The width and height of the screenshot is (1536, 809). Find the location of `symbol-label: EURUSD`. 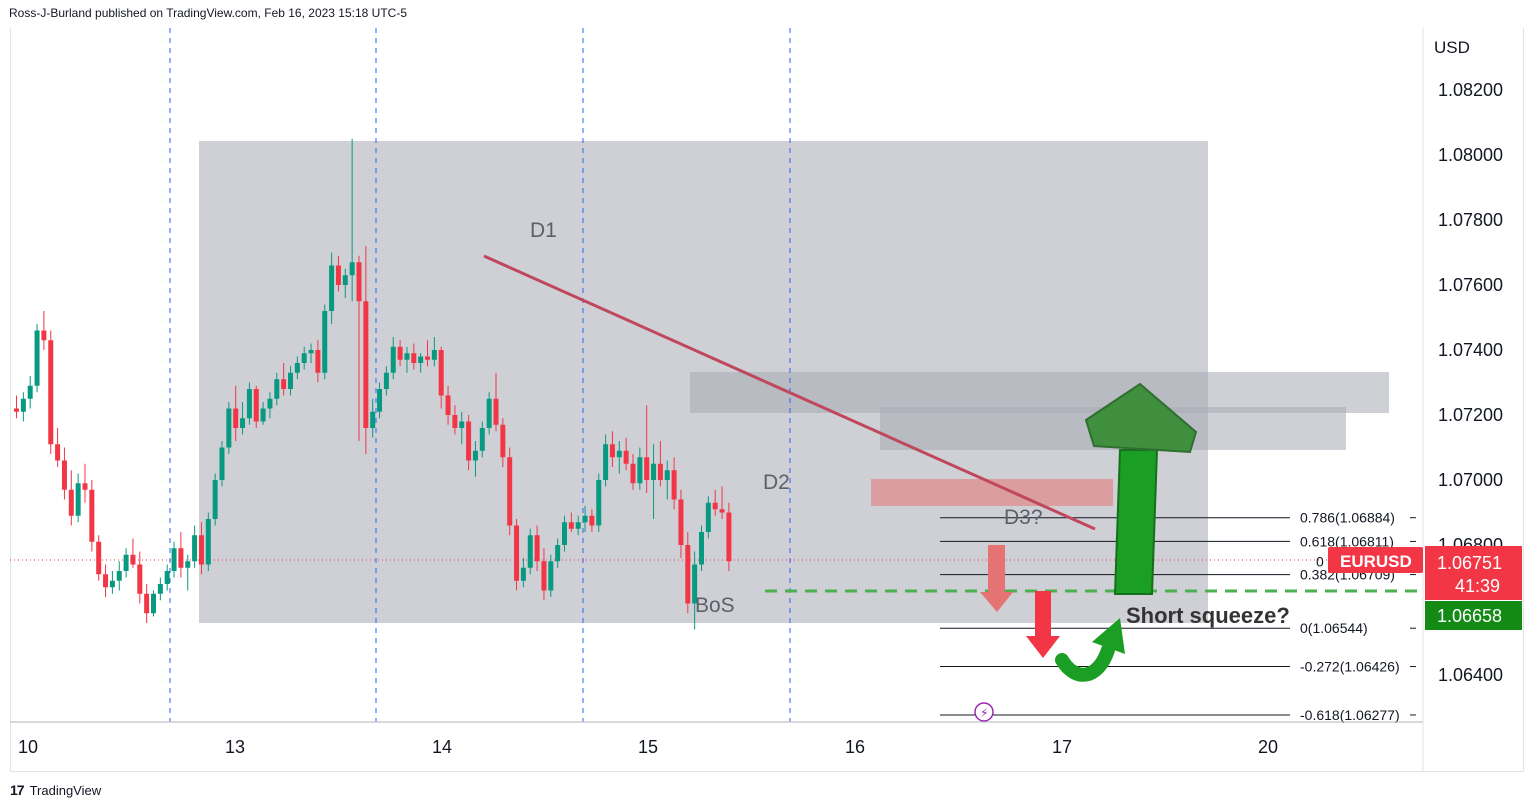

symbol-label: EURUSD is located at coordinates (1376, 561).